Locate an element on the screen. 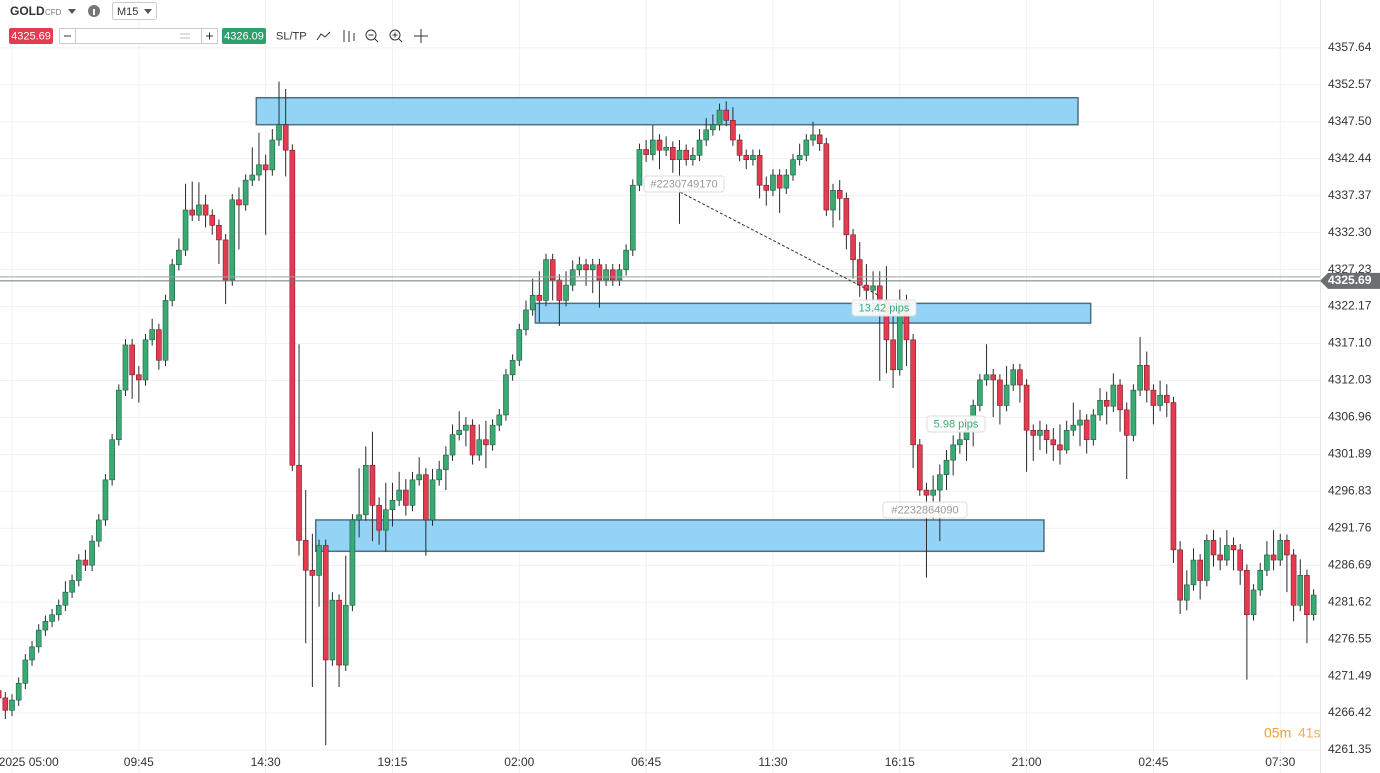  y-tick-label: 4286.69 is located at coordinates (1350, 564).